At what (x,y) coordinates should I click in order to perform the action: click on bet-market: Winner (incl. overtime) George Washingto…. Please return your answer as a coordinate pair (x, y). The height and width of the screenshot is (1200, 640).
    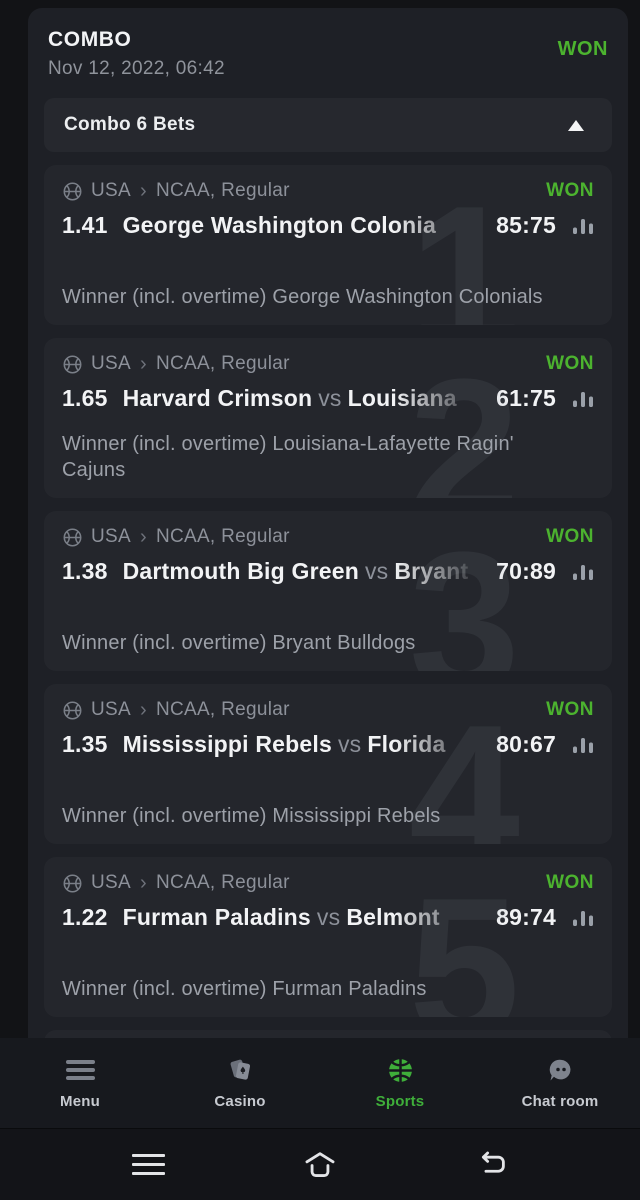
    Looking at the image, I should click on (302, 297).